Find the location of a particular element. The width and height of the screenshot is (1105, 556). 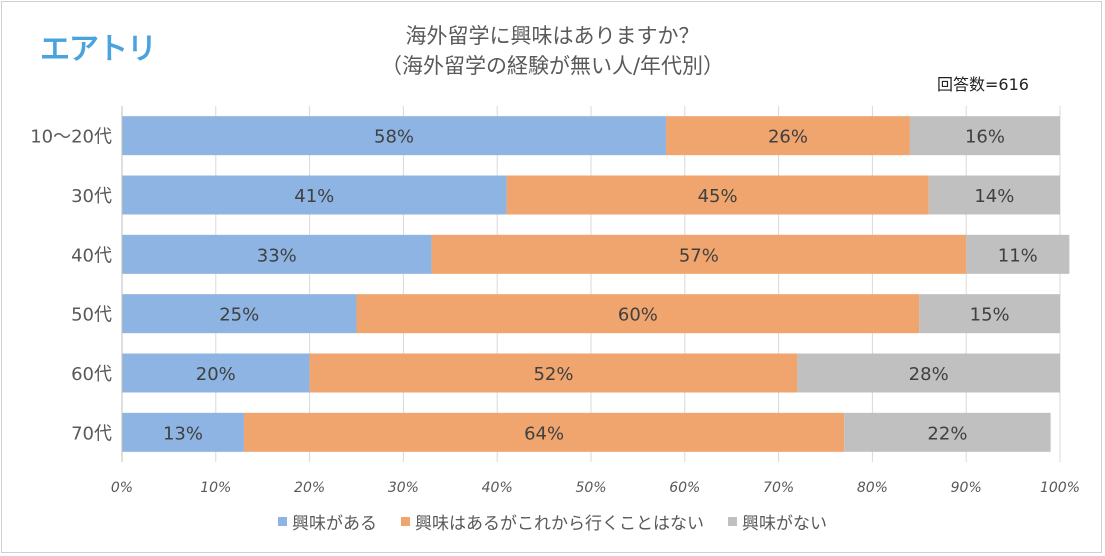

chart-title: 海外留学に興味はありますか？ is located at coordinates (552, 36).